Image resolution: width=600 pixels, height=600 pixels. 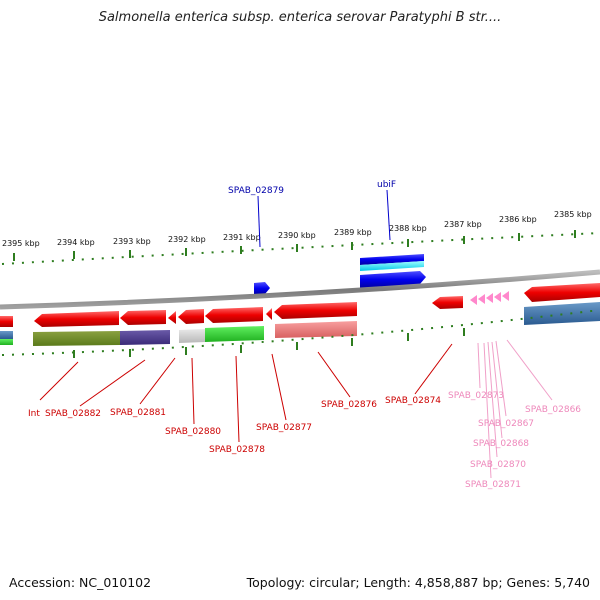 What do you see at coordinates (501, 444) in the screenshot?
I see `gene-label-spab-02868: SPAB_02868` at bounding box center [501, 444].